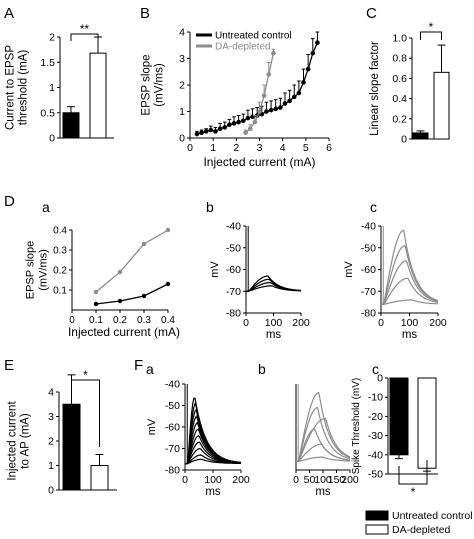  What do you see at coordinates (236, 148) in the screenshot?
I see `chart-B-xtick-label: 2` at bounding box center [236, 148].